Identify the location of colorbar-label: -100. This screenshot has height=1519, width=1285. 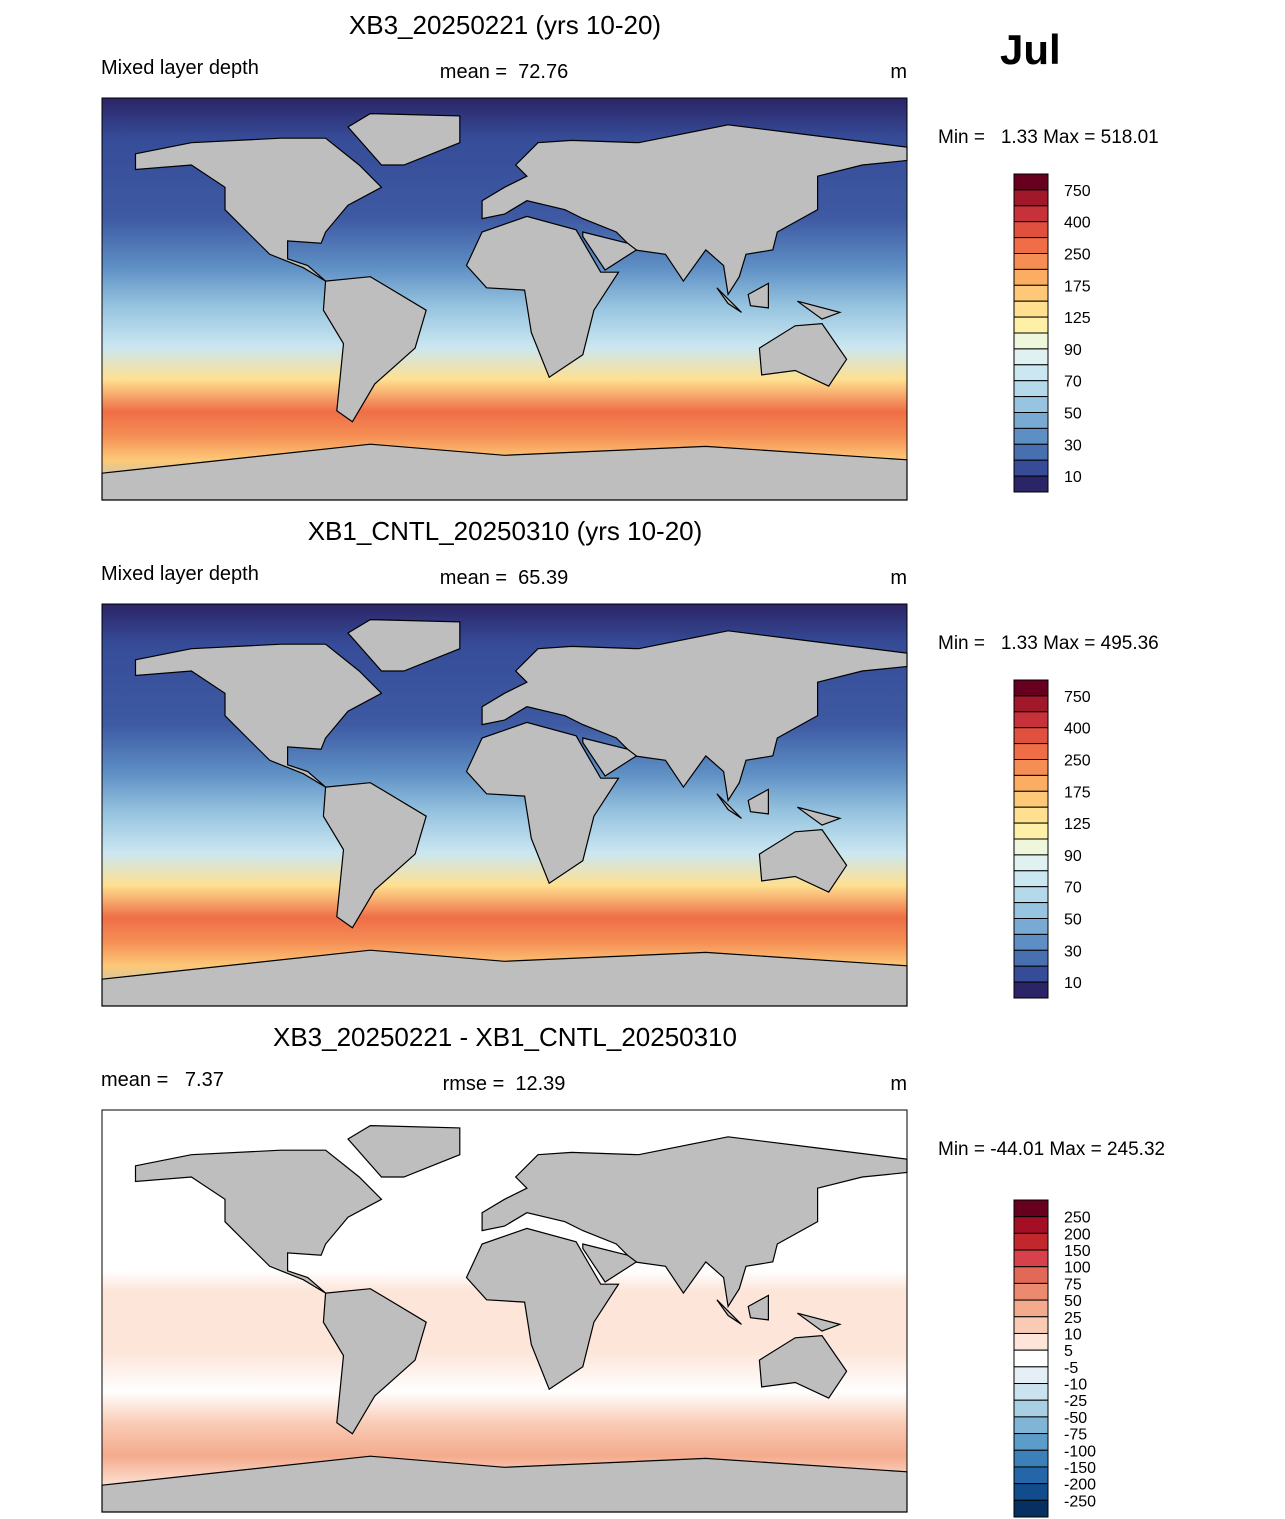
(1080, 1451).